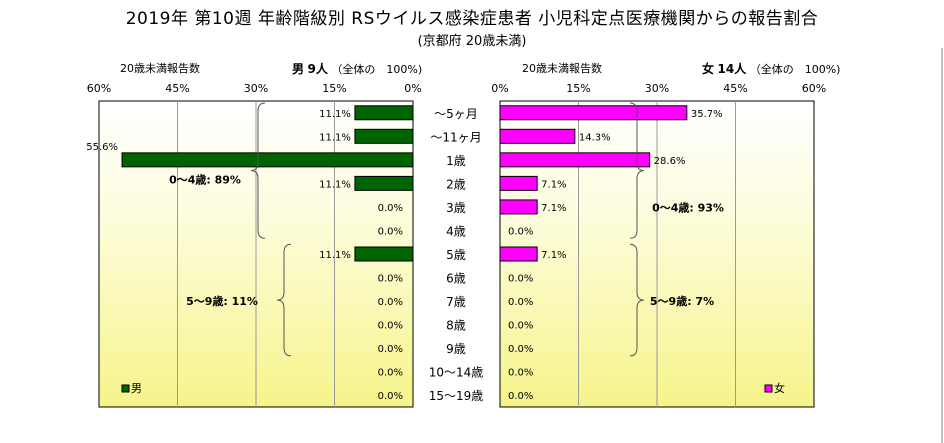  I want to click on age-category-label: 10～14歳, so click(456, 373).